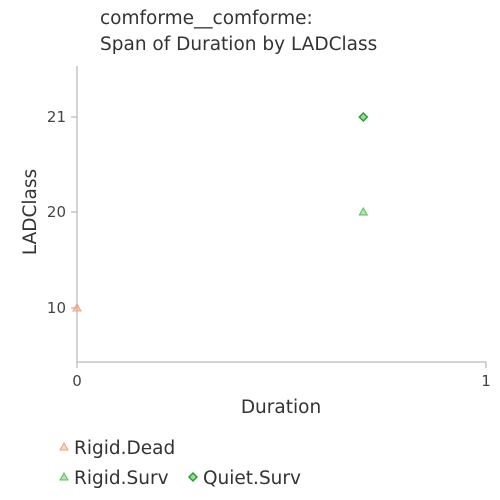  Describe the element at coordinates (56, 308) in the screenshot. I see `y-tick-label: 10` at that location.